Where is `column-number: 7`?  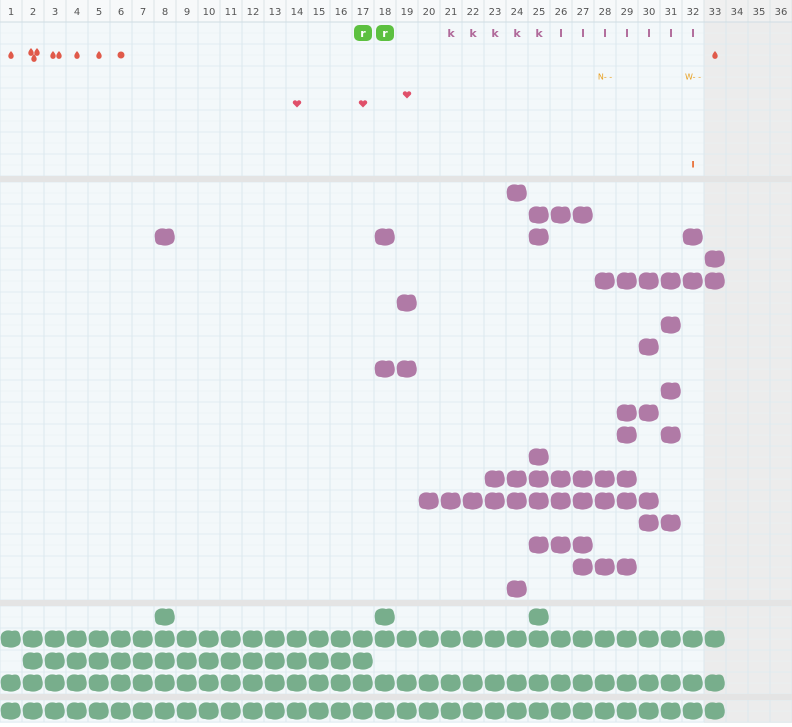 column-number: 7 is located at coordinates (143, 12).